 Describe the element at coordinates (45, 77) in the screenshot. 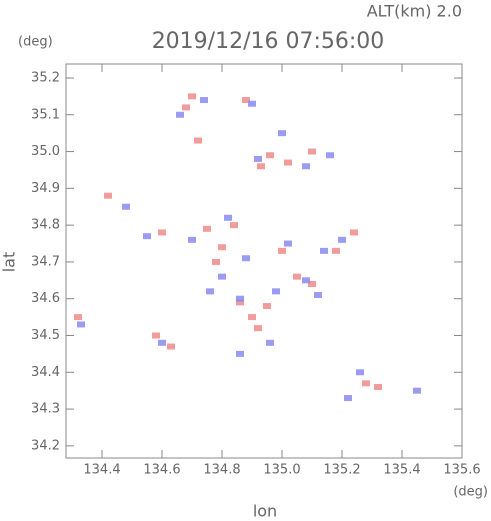

I see `y-tick-label: 35.2` at that location.